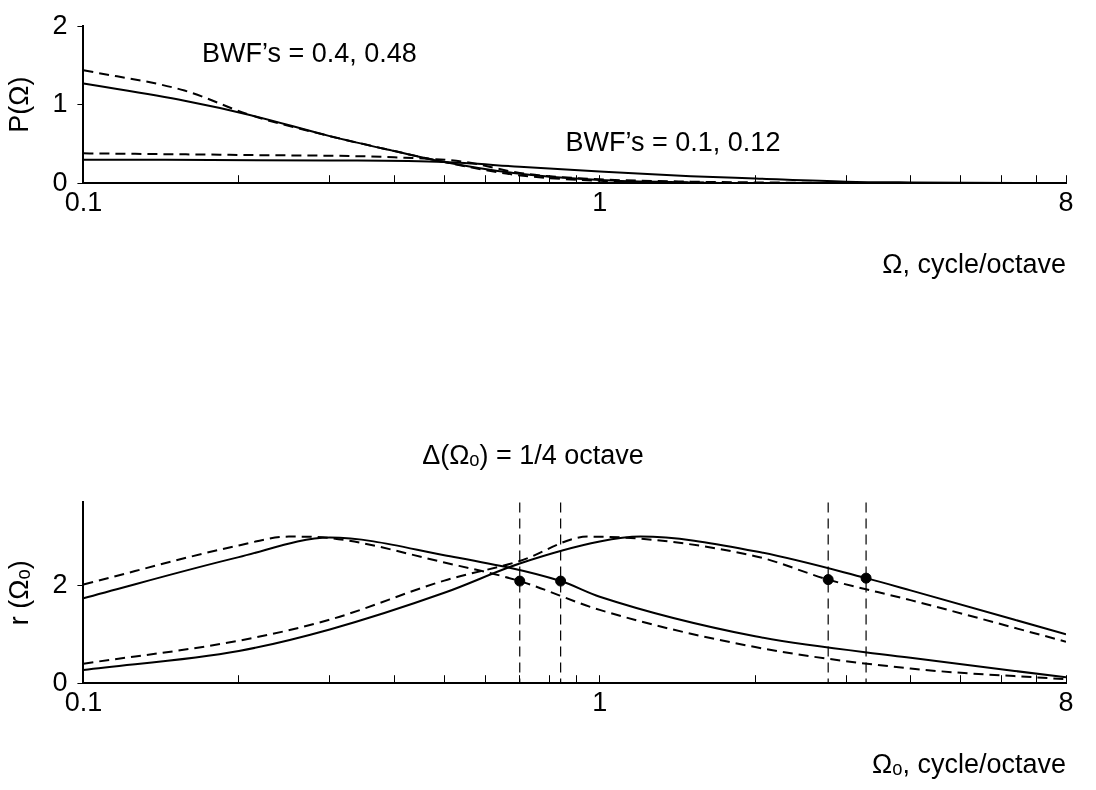 This screenshot has width=1096, height=790. What do you see at coordinates (60, 103) in the screenshot?
I see `y-tick-label: 1` at bounding box center [60, 103].